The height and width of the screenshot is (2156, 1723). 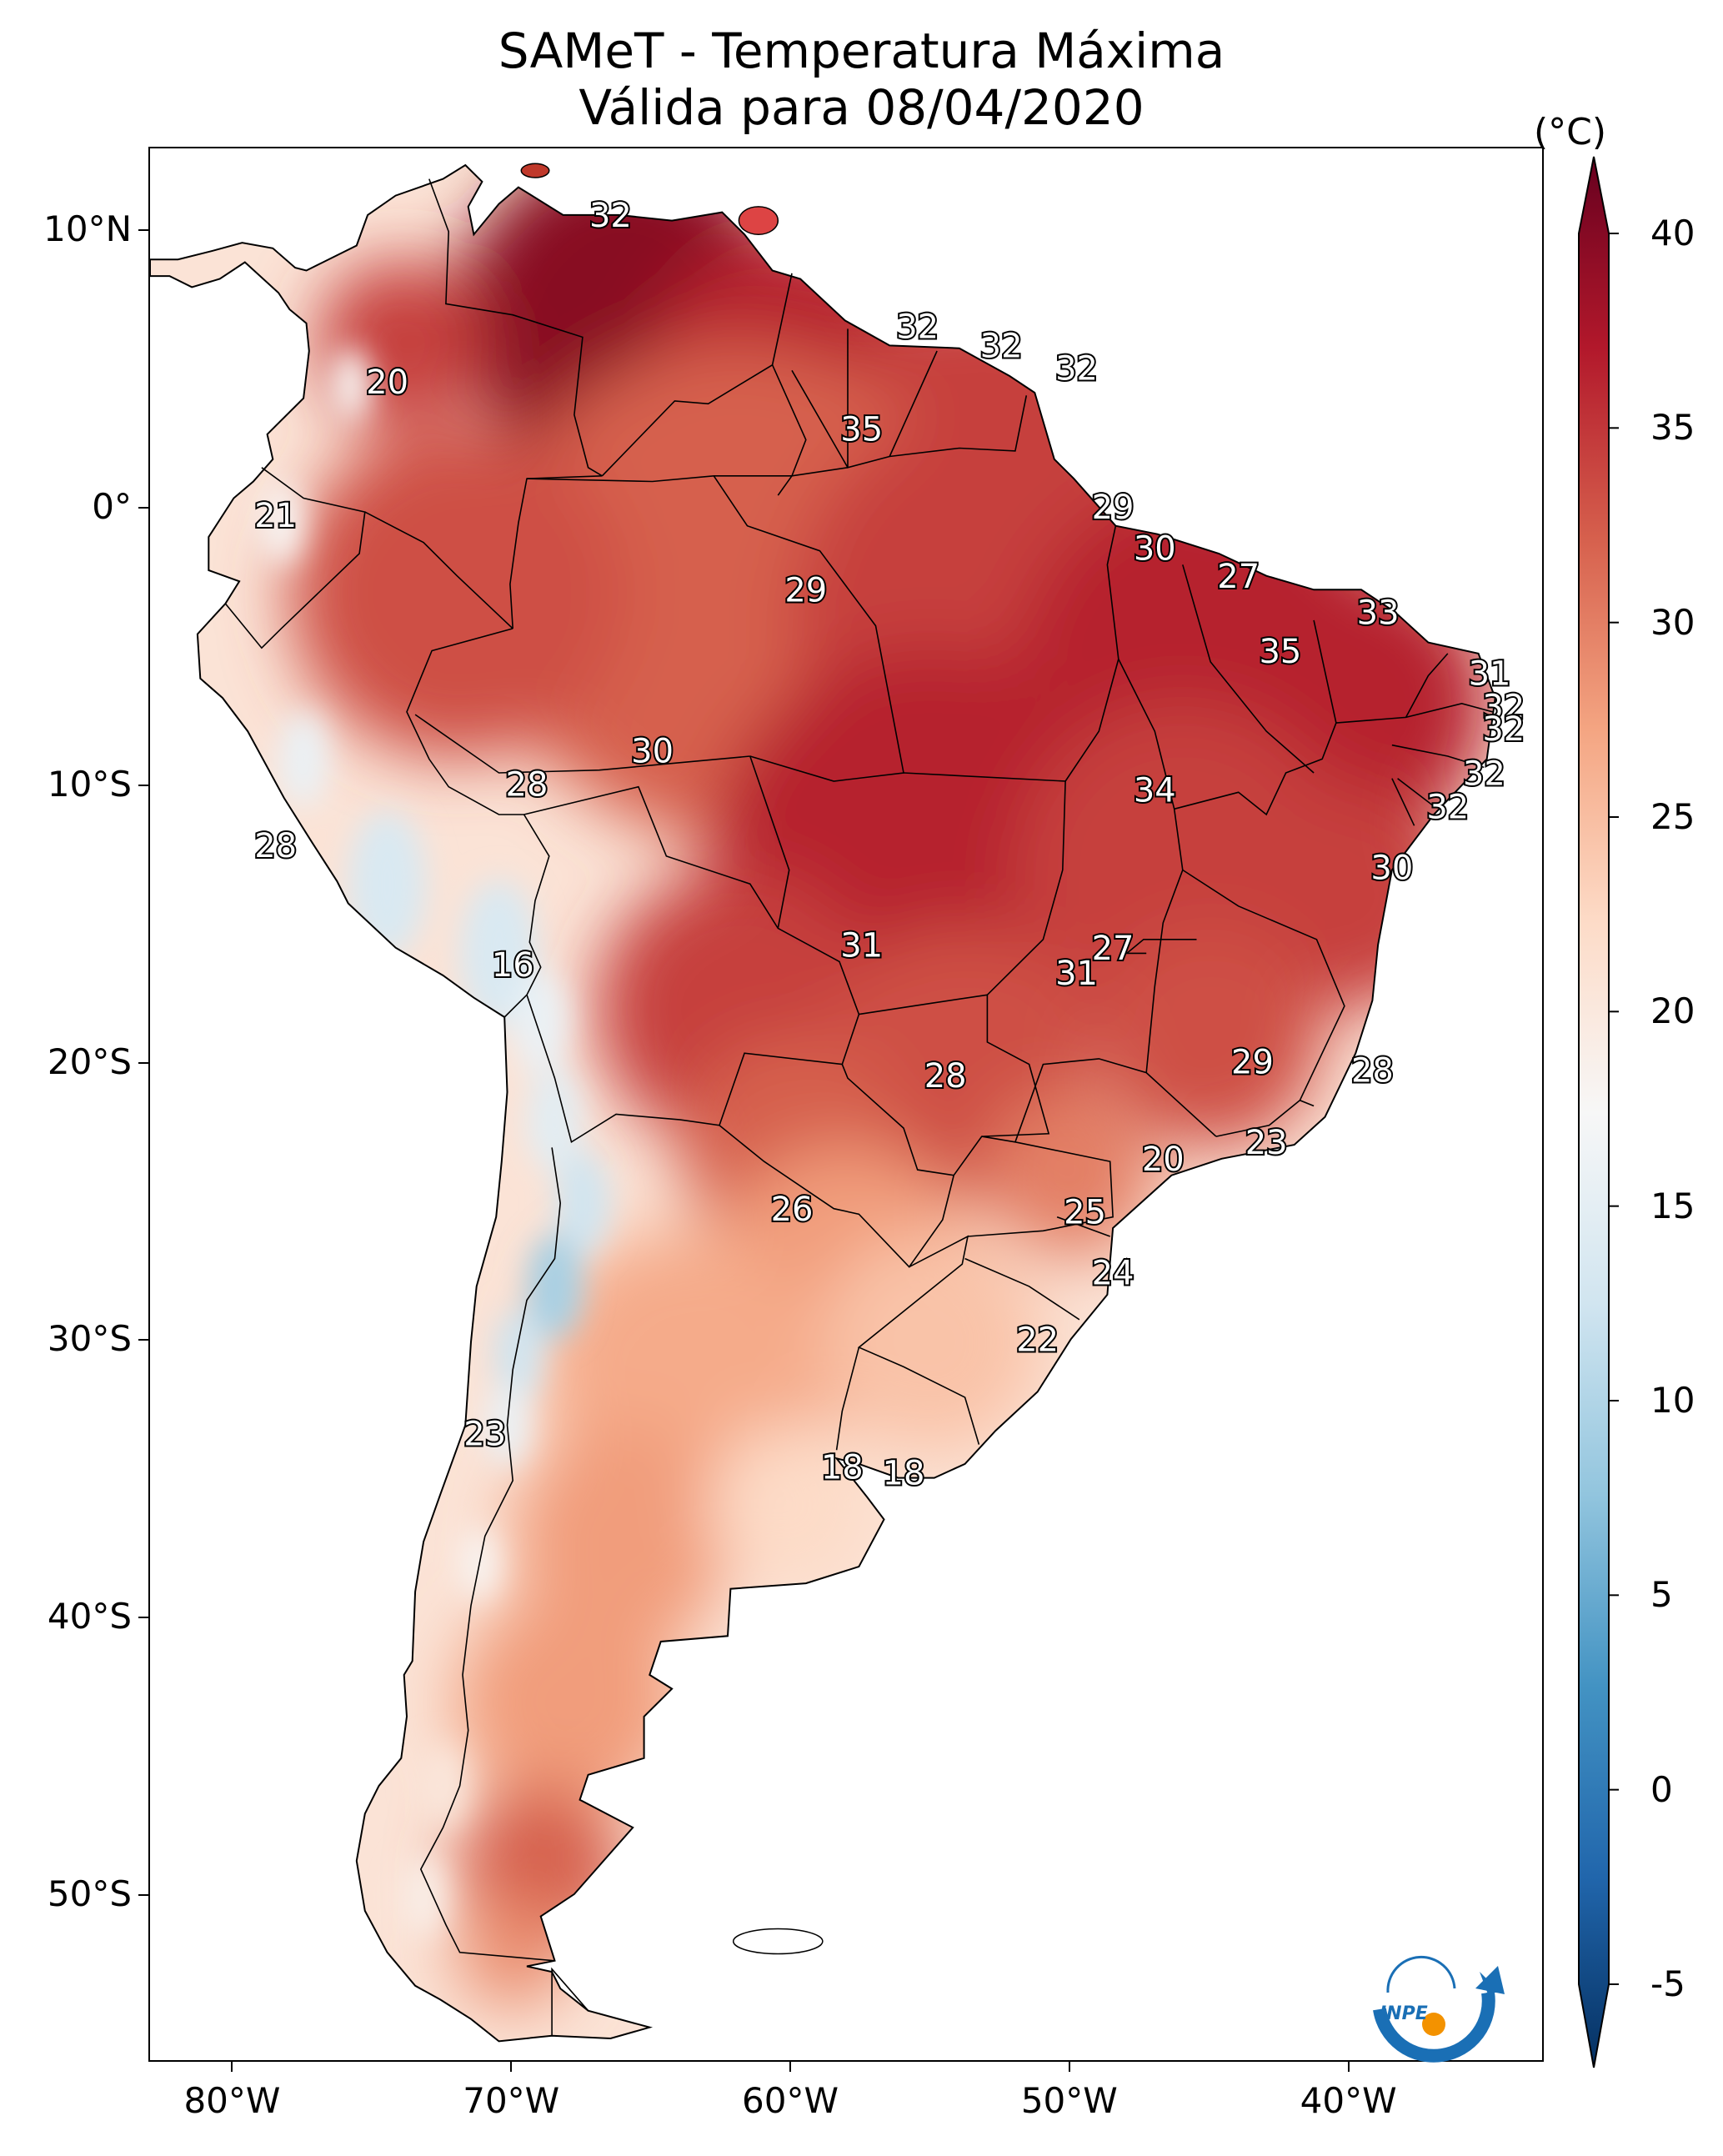 I want to click on longitude-tick-label: 80°W, so click(x=232, y=2100).